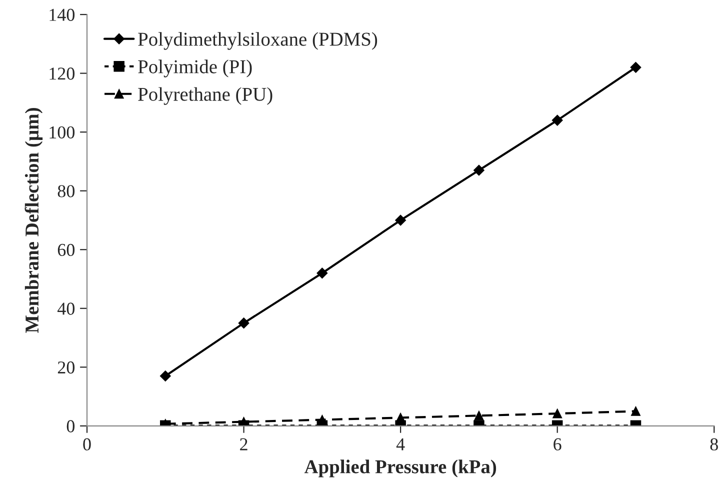 This screenshot has width=725, height=484. Describe the element at coordinates (195, 69) in the screenshot. I see `legend-label: Polyimide (PI)` at that location.